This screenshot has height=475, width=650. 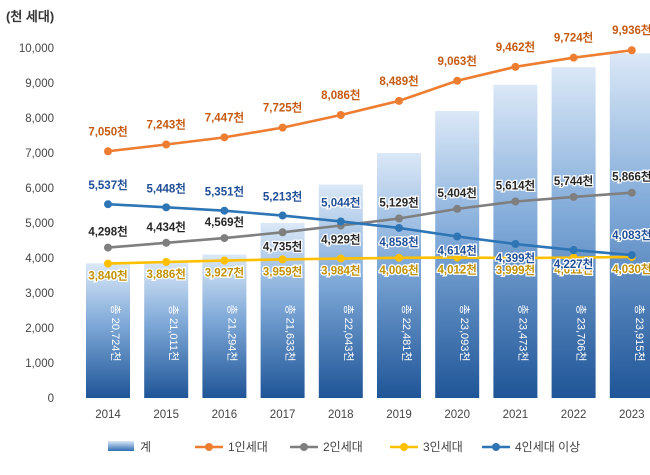 What do you see at coordinates (369, 415) in the screenshot?
I see `x-axis: 2014 2015 2016 2017 2018 2019 2020 2021 2022 2023` at bounding box center [369, 415].